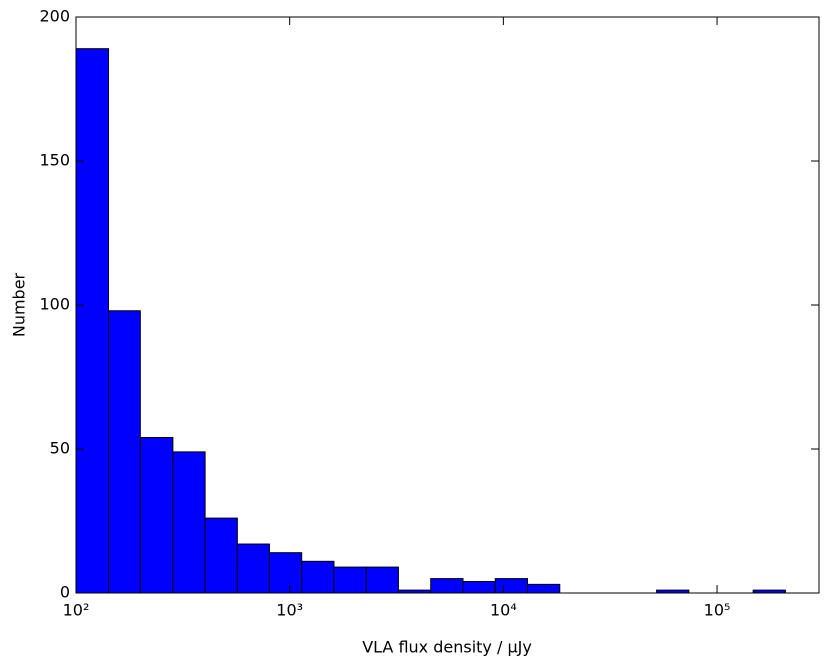  I want to click on y-tick-label: 150, so click(54, 160).